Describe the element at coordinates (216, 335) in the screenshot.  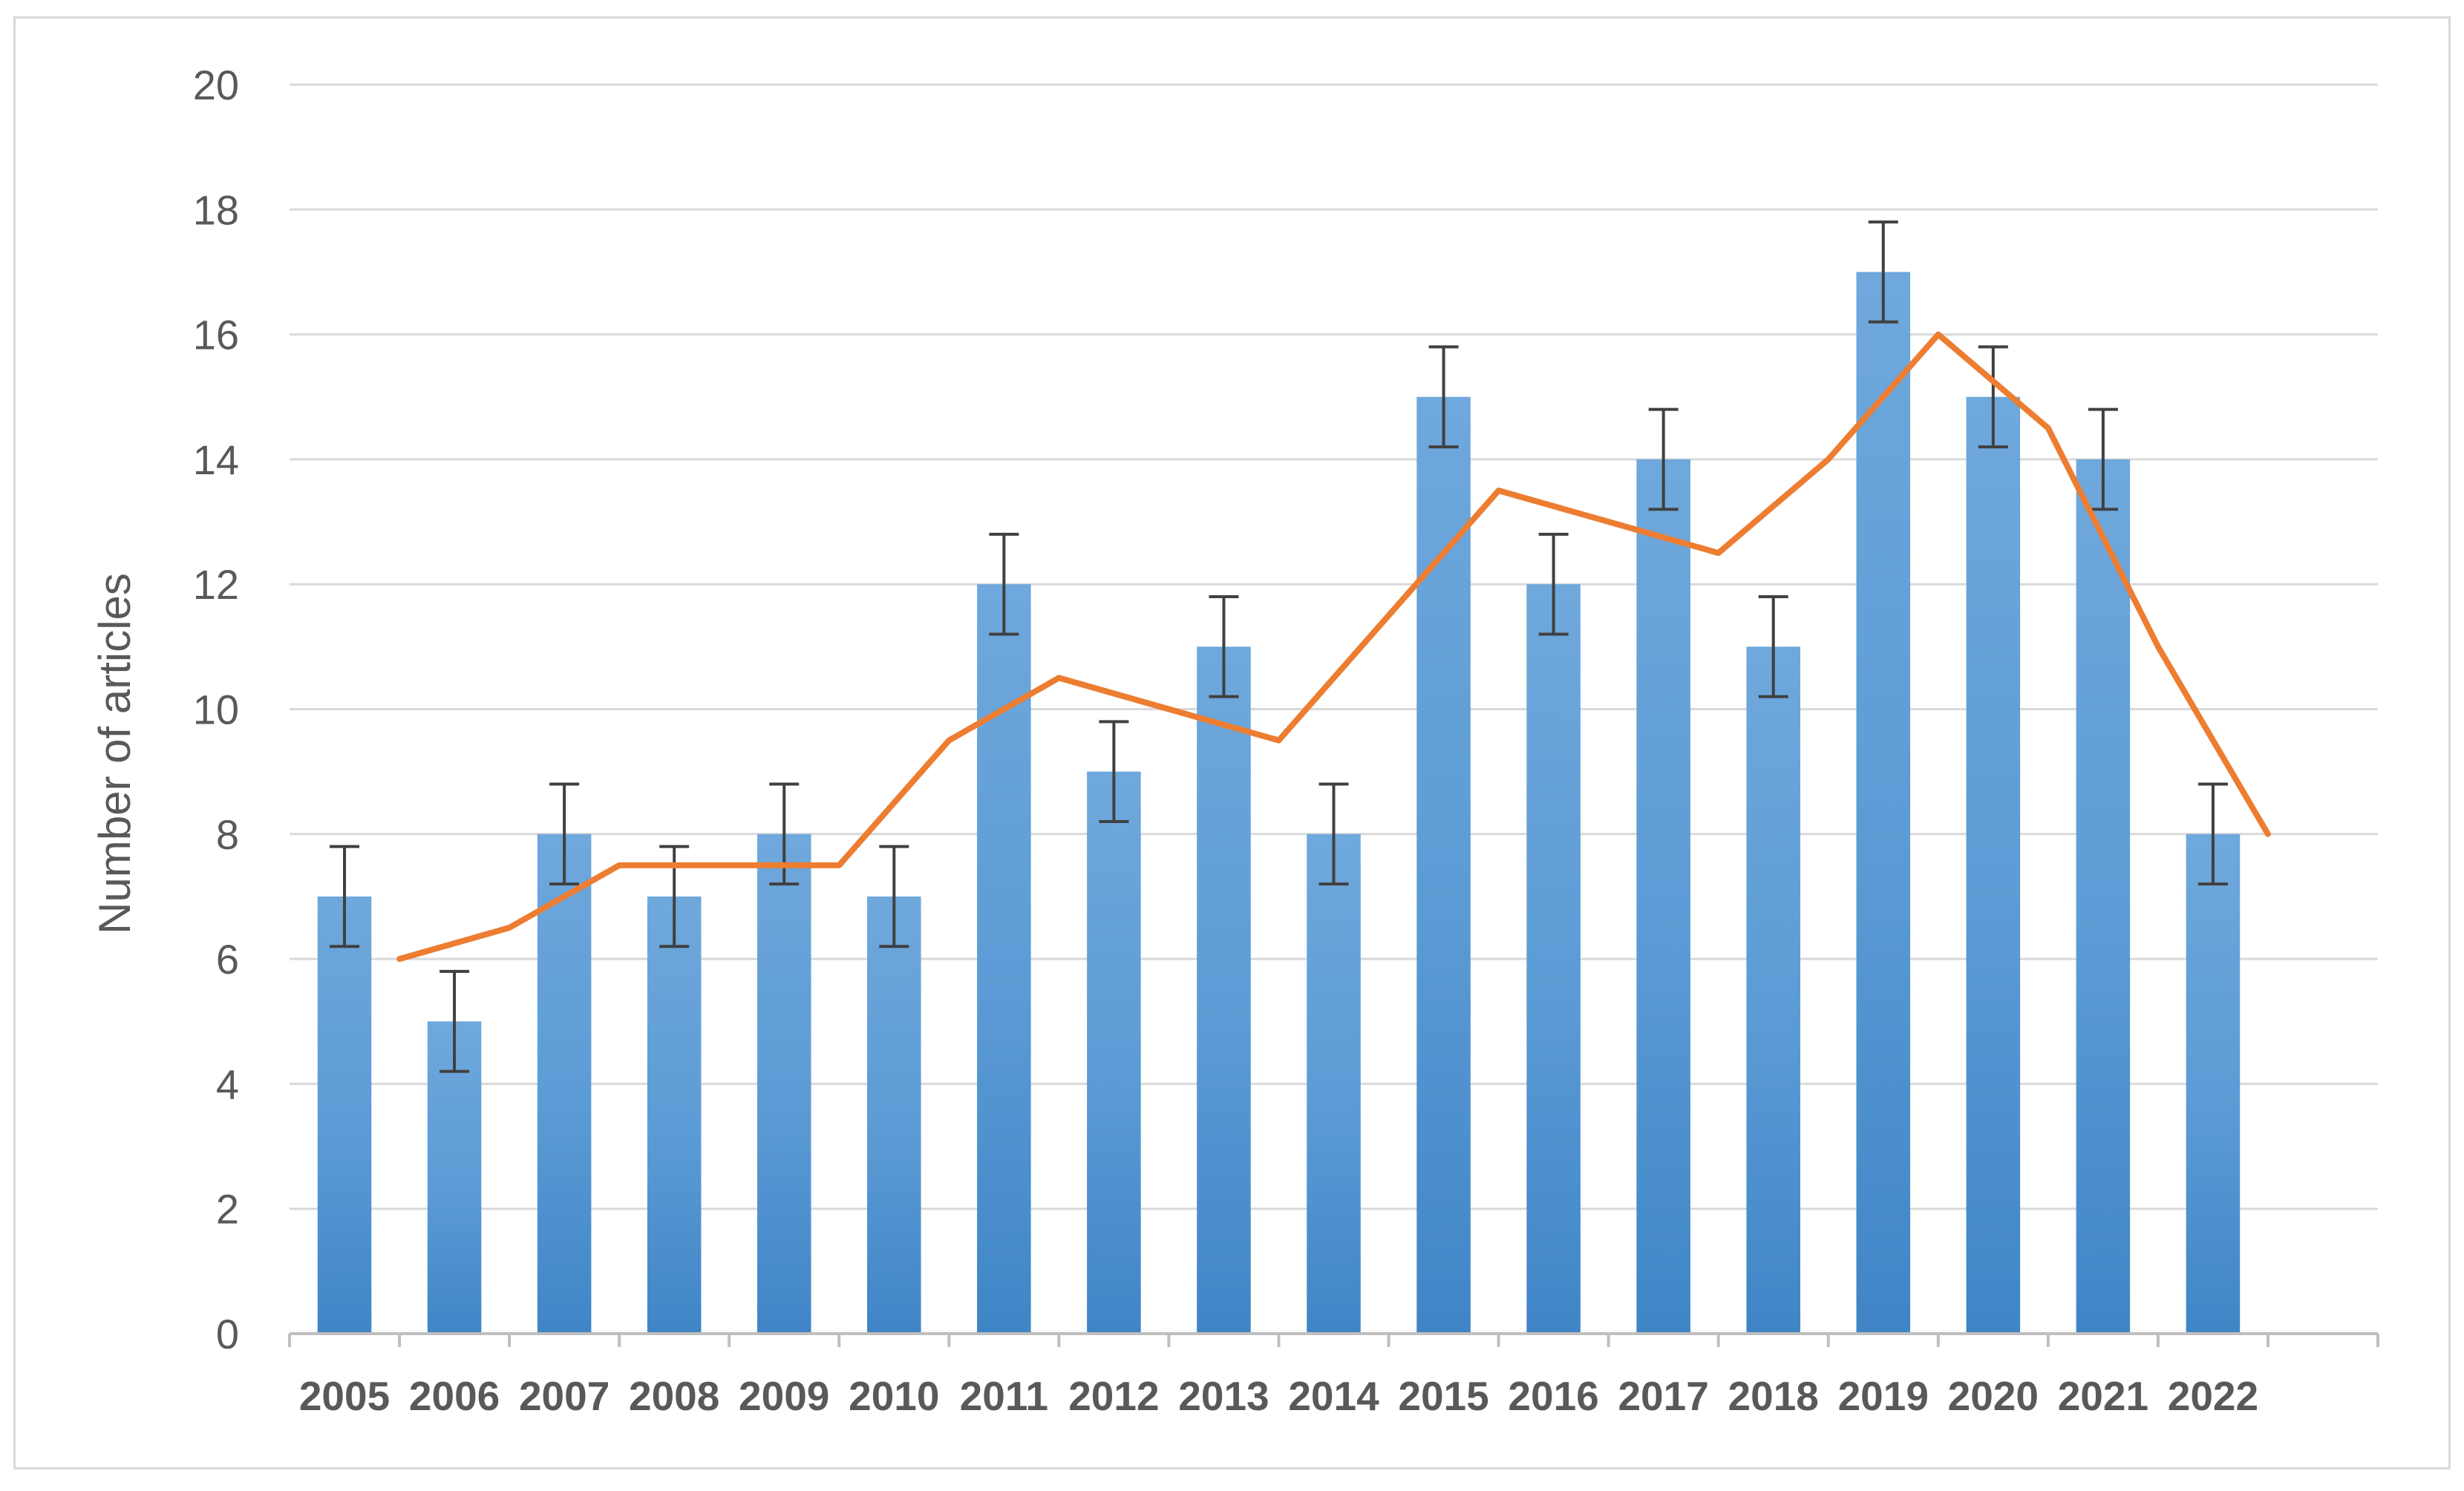
I see `y-tick-label: 16` at that location.